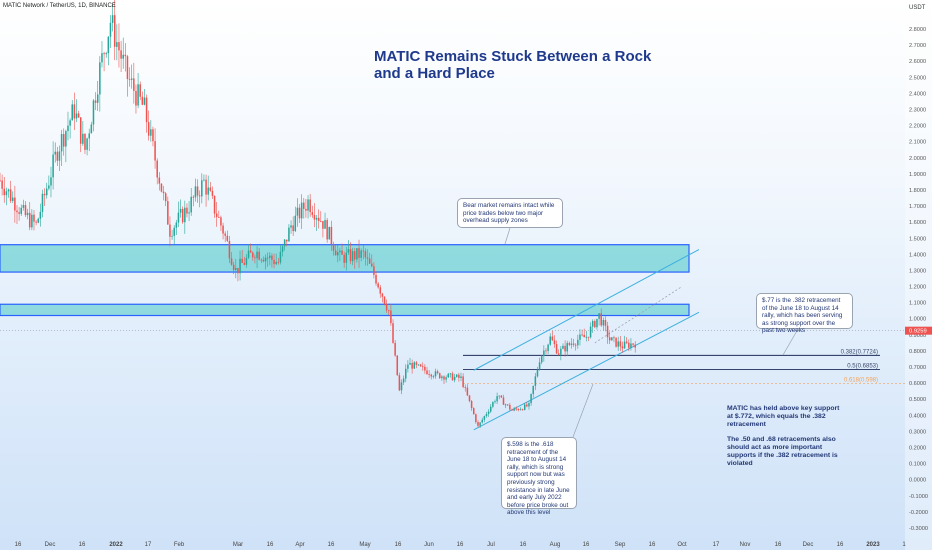 This screenshot has height=550, width=932. What do you see at coordinates (917, 191) in the screenshot?
I see `y-axis-tick-label: 1.8000` at bounding box center [917, 191].